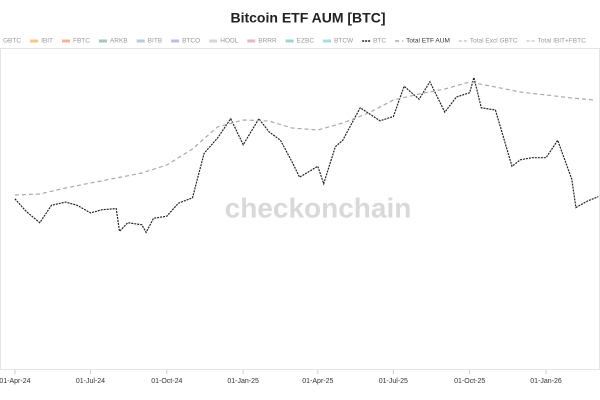 This screenshot has height=400, width=600. Describe the element at coordinates (469, 381) in the screenshot. I see `x-tick-label: 01-Oct-25` at that location.